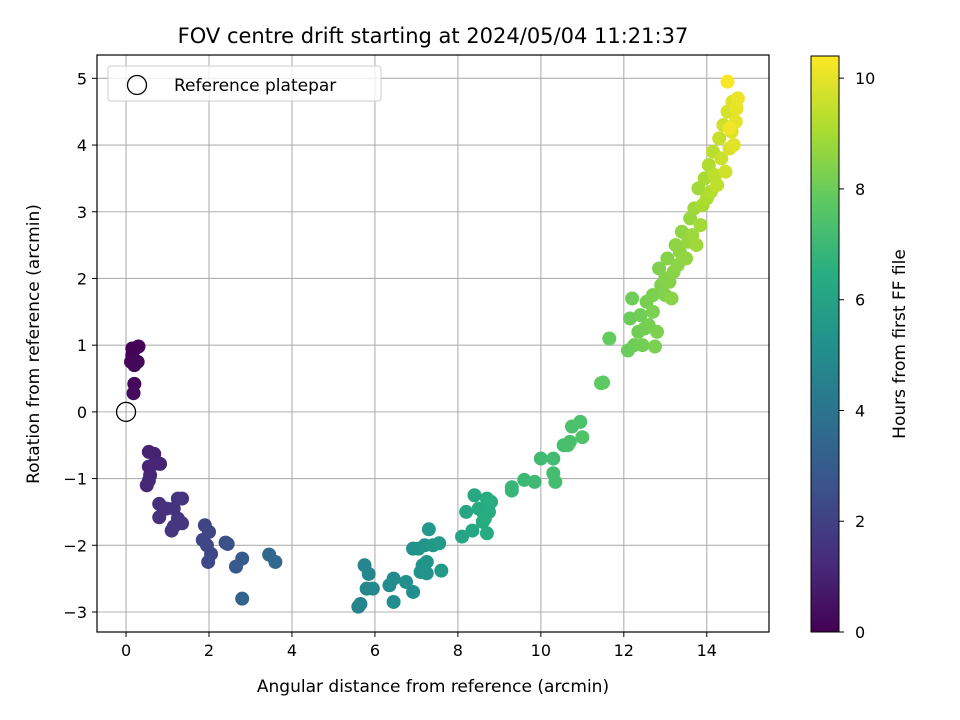  I want to click on reference-marker, so click(126, 412).